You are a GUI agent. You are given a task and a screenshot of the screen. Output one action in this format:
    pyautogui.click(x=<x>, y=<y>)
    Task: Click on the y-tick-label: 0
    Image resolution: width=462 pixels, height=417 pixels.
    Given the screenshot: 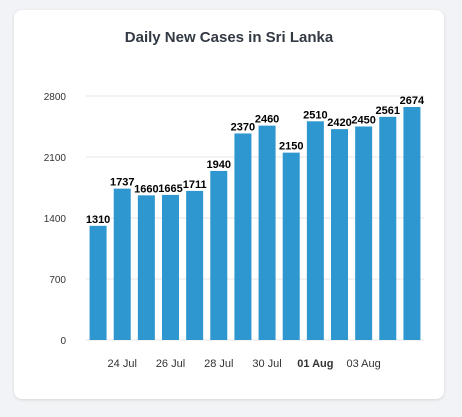 What is the action you would take?
    pyautogui.click(x=63, y=341)
    